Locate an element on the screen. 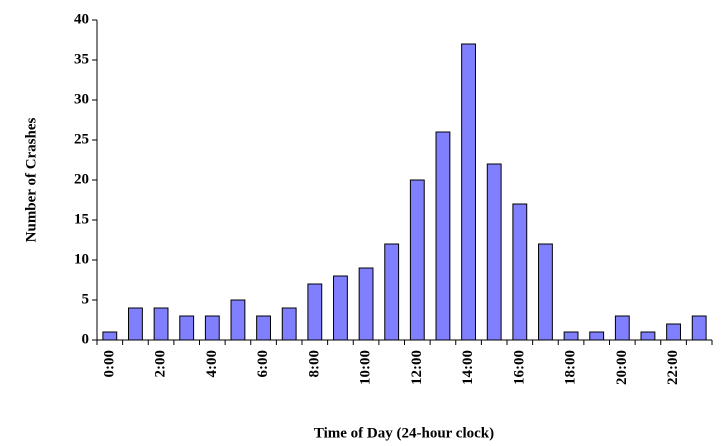 Image resolution: width=723 pixels, height=446 pixels. x-tick-label: 22:00 is located at coordinates (673, 367).